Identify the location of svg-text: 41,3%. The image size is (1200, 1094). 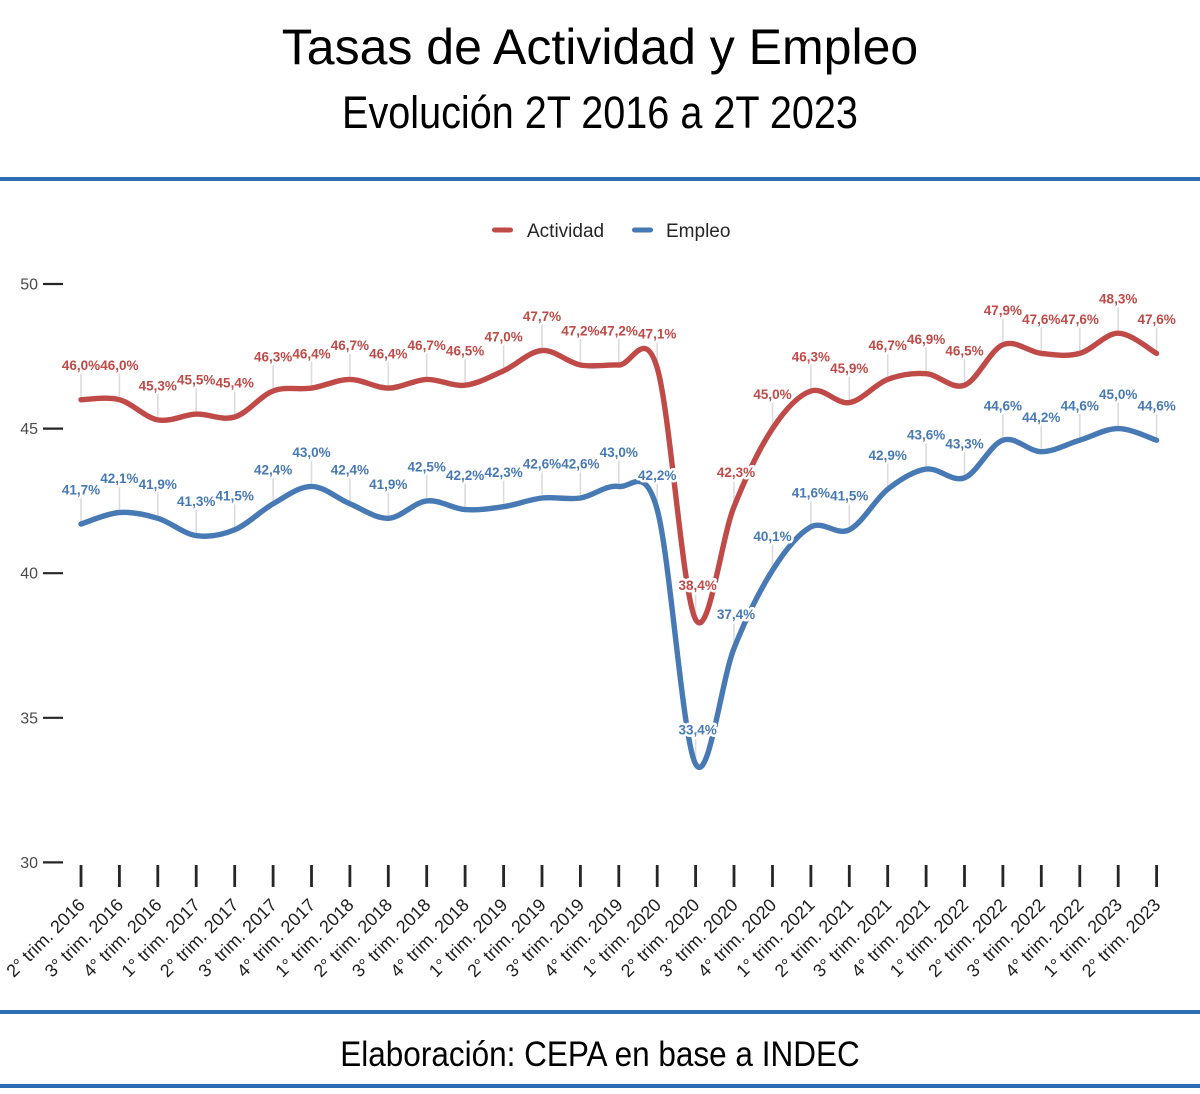
(196, 501).